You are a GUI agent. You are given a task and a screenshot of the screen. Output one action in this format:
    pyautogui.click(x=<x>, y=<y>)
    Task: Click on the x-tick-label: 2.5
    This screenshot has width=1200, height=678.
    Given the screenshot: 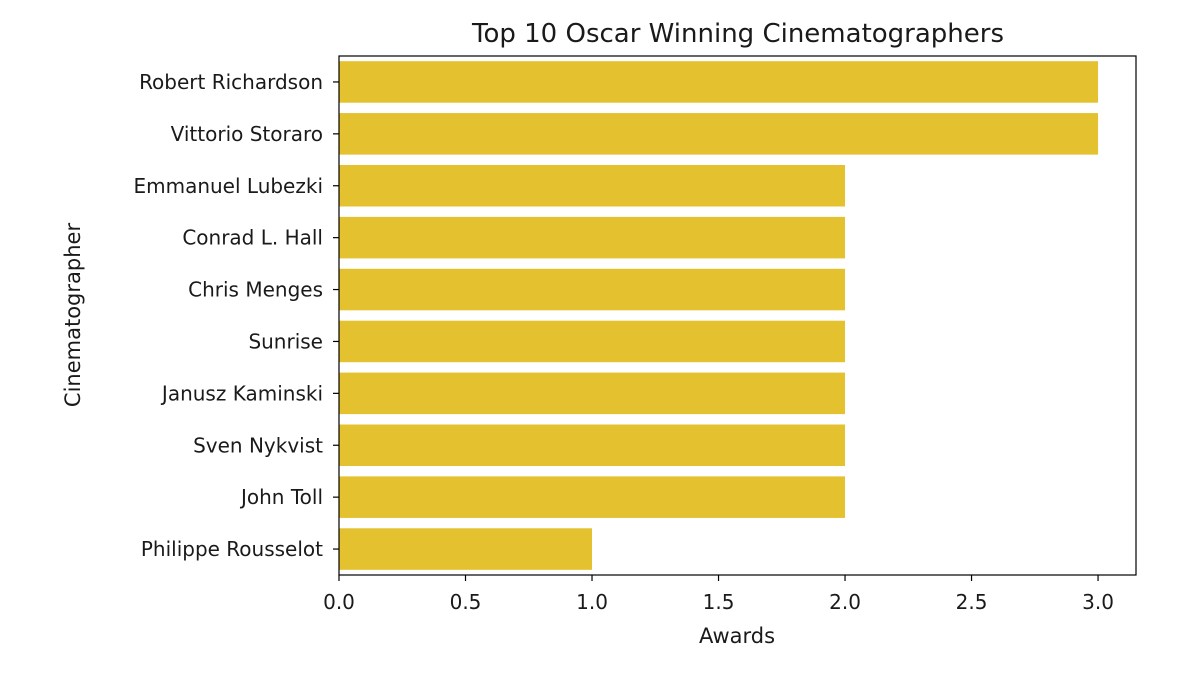 What is the action you would take?
    pyautogui.click(x=972, y=602)
    